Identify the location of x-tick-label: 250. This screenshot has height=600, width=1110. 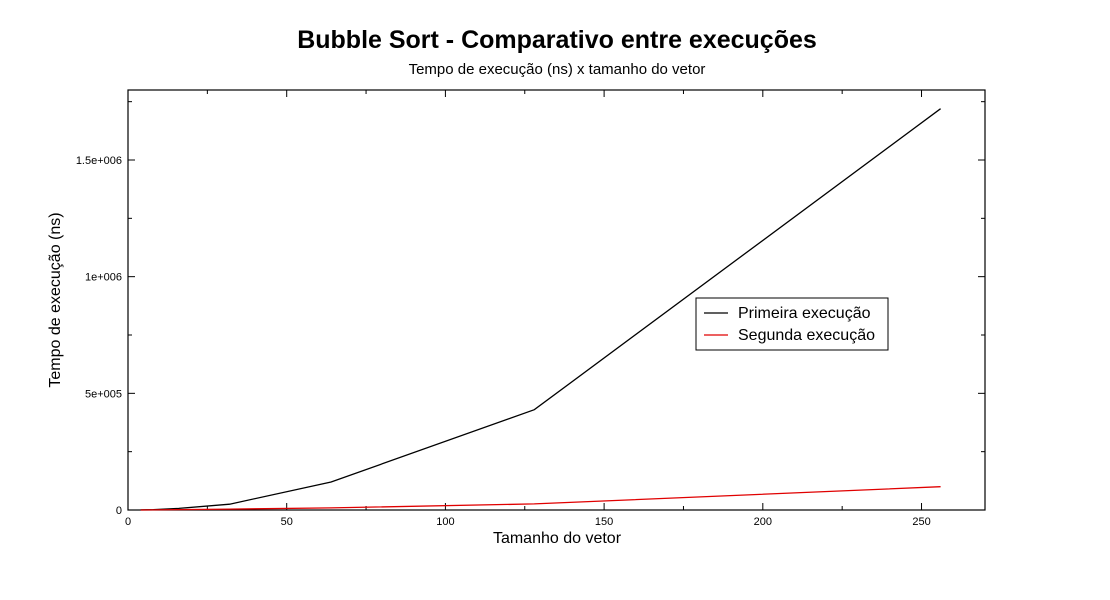
(921, 522).